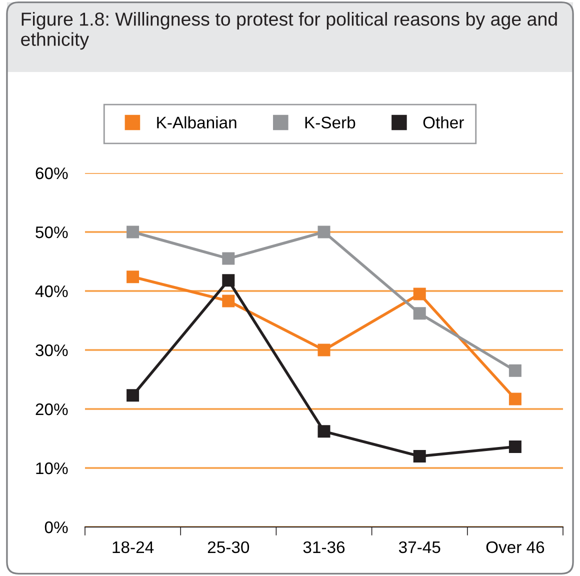 This screenshot has height=576, width=580. What do you see at coordinates (133, 547) in the screenshot?
I see `x-tick-label: 18-24` at bounding box center [133, 547].